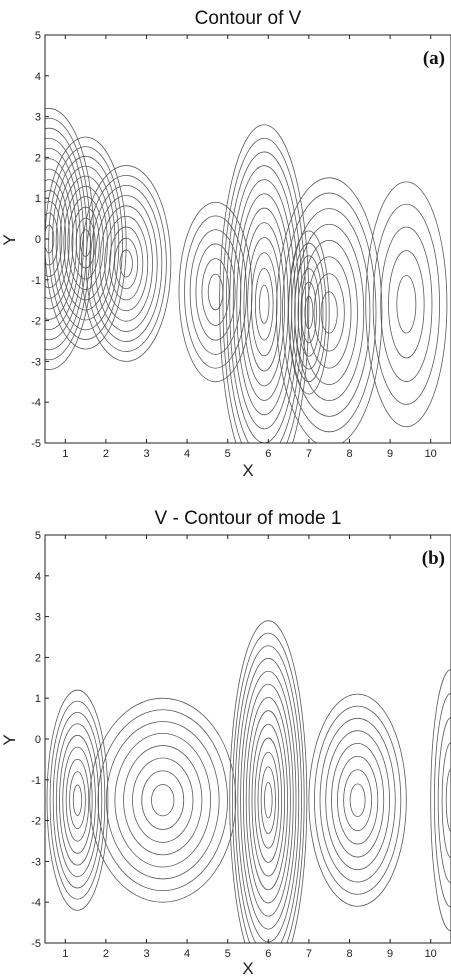 This screenshot has height=978, width=451. I want to click on y-tick-label: 4, so click(38, 577).